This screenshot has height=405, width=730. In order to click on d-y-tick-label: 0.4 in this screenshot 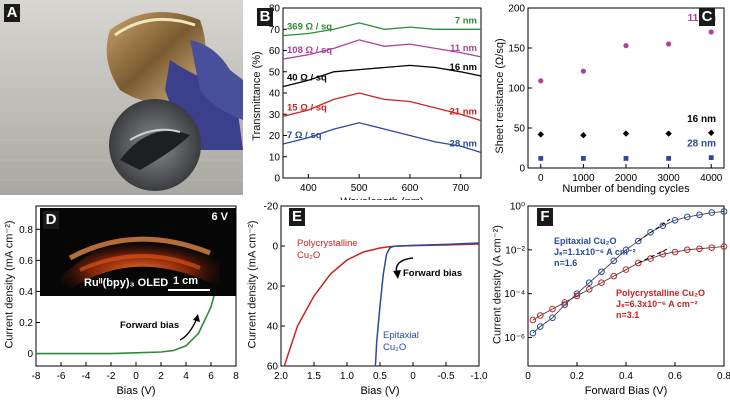, I will do `click(26, 292)`.